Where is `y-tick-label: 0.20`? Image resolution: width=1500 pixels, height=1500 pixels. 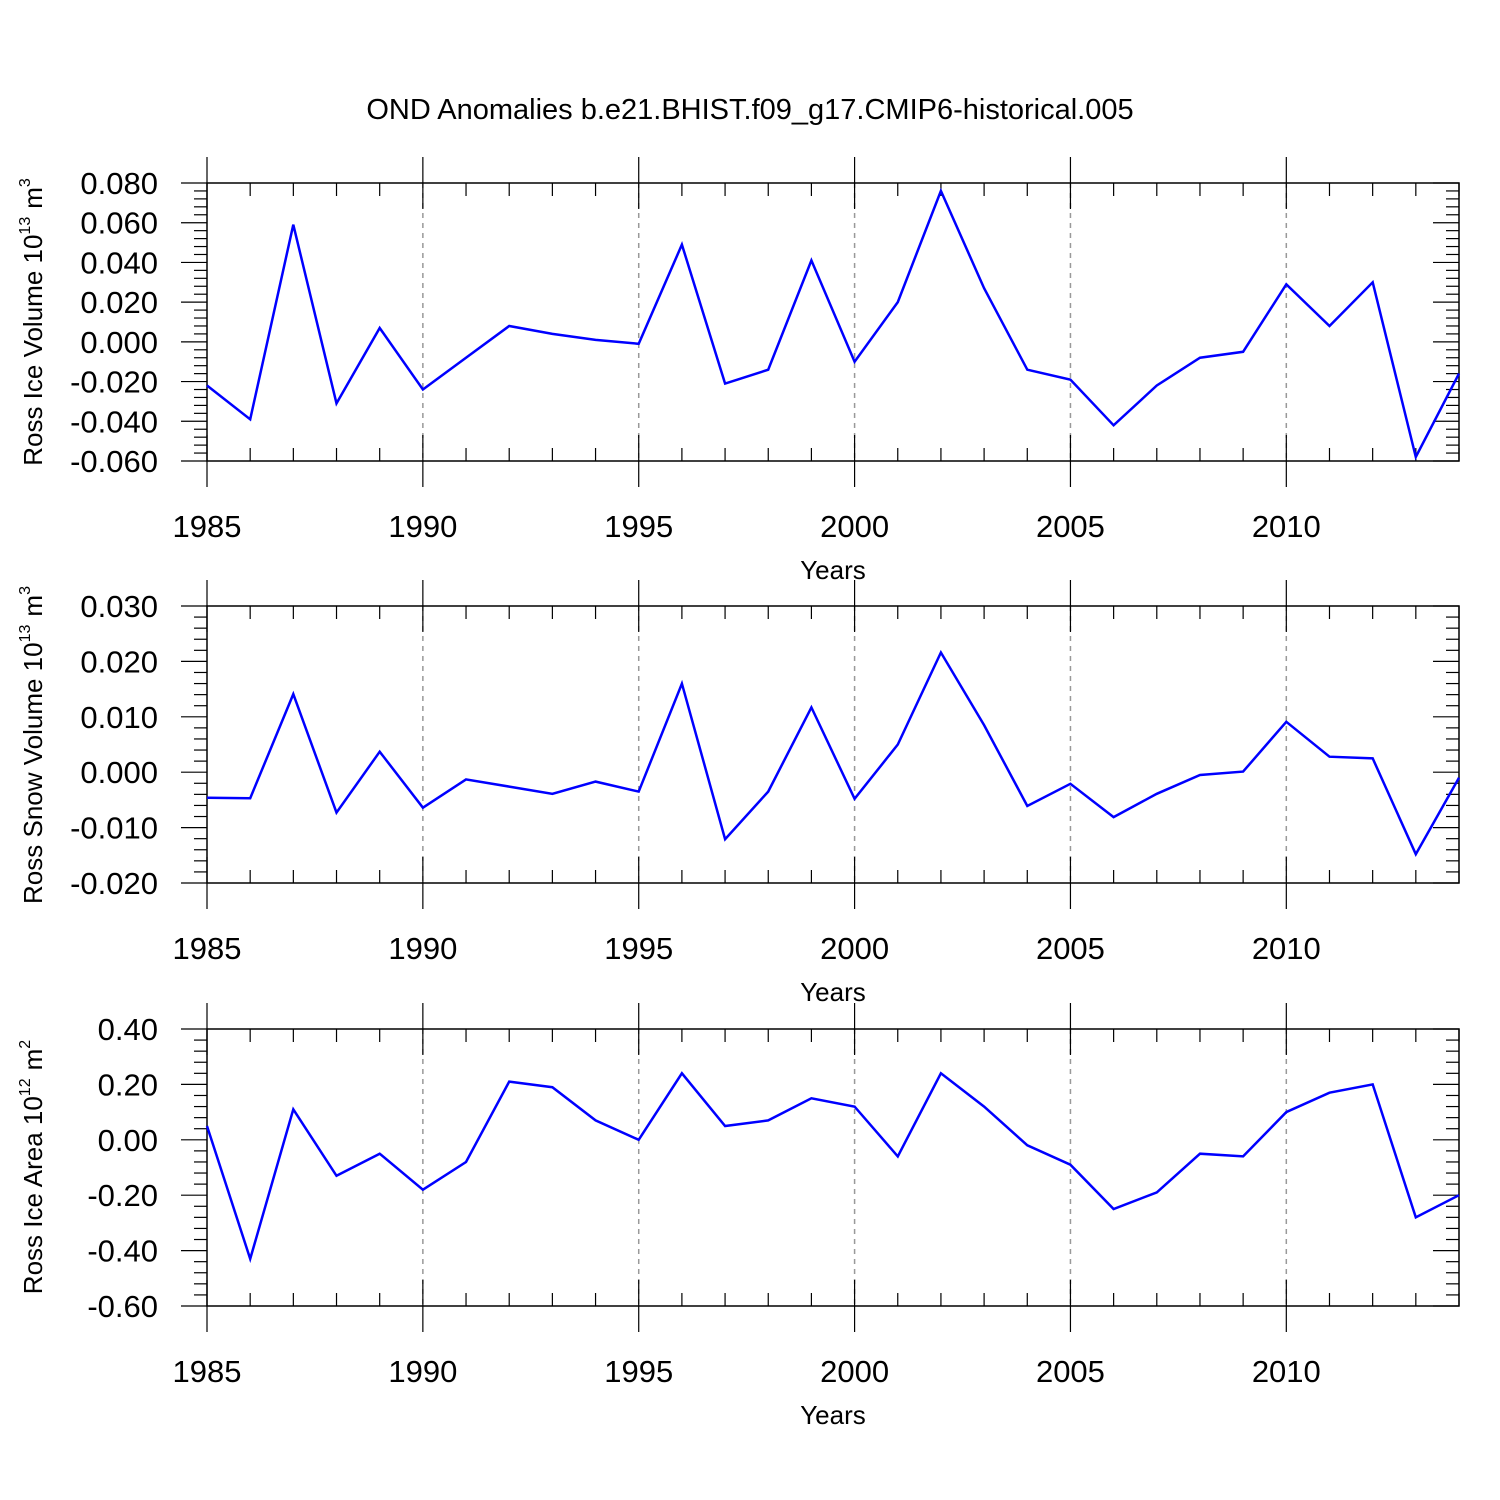
y-tick-label: 0.20 is located at coordinates (128, 1084).